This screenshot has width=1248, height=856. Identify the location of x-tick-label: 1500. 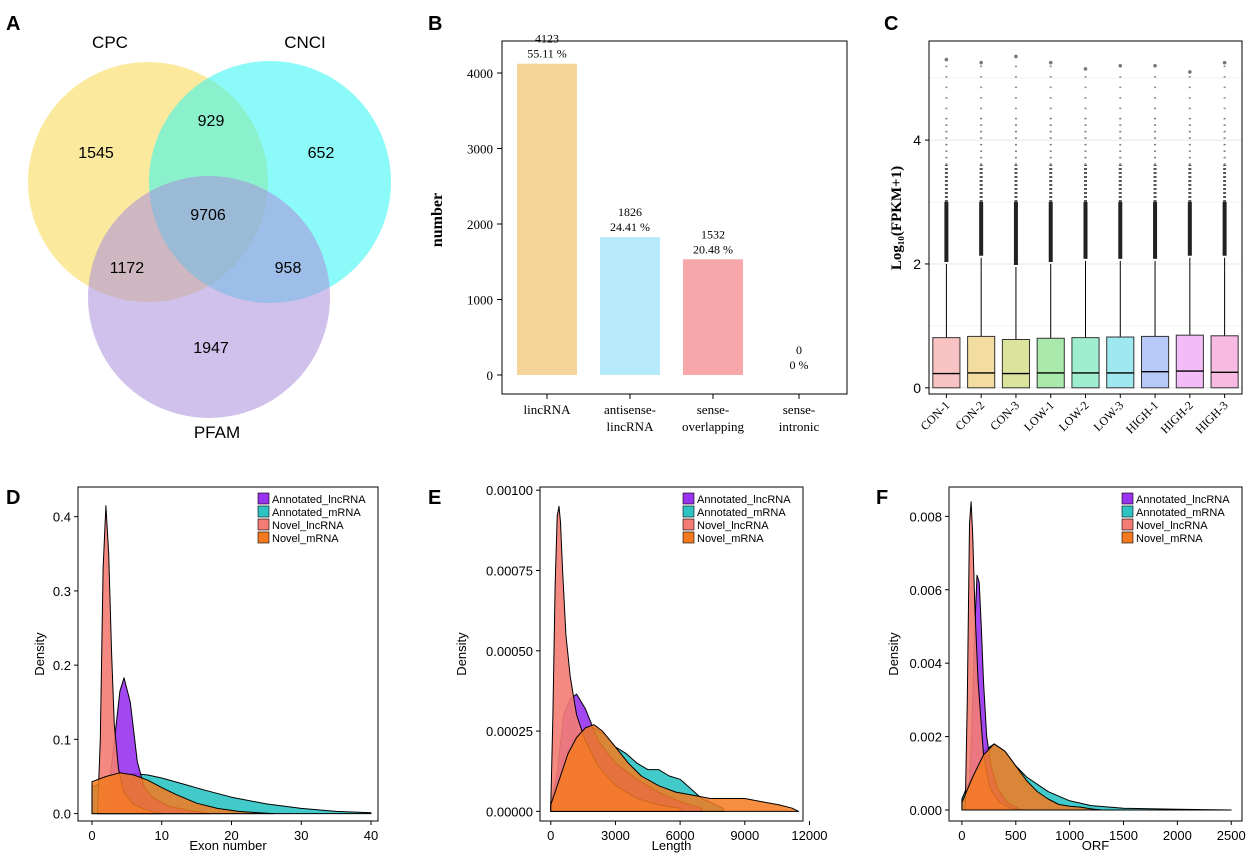
(1123, 835).